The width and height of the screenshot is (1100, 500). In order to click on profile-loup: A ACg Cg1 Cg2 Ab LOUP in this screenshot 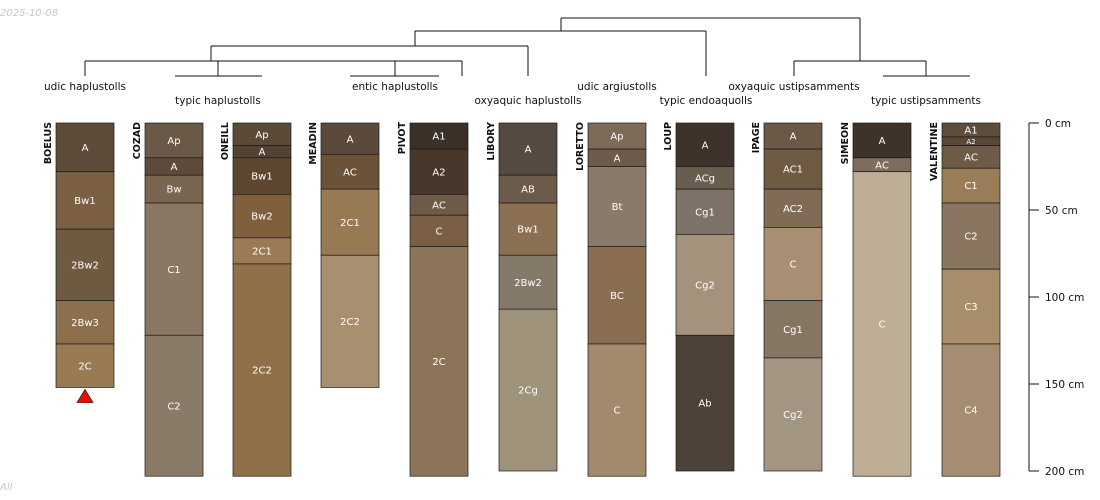, I will do `click(699, 297)`.